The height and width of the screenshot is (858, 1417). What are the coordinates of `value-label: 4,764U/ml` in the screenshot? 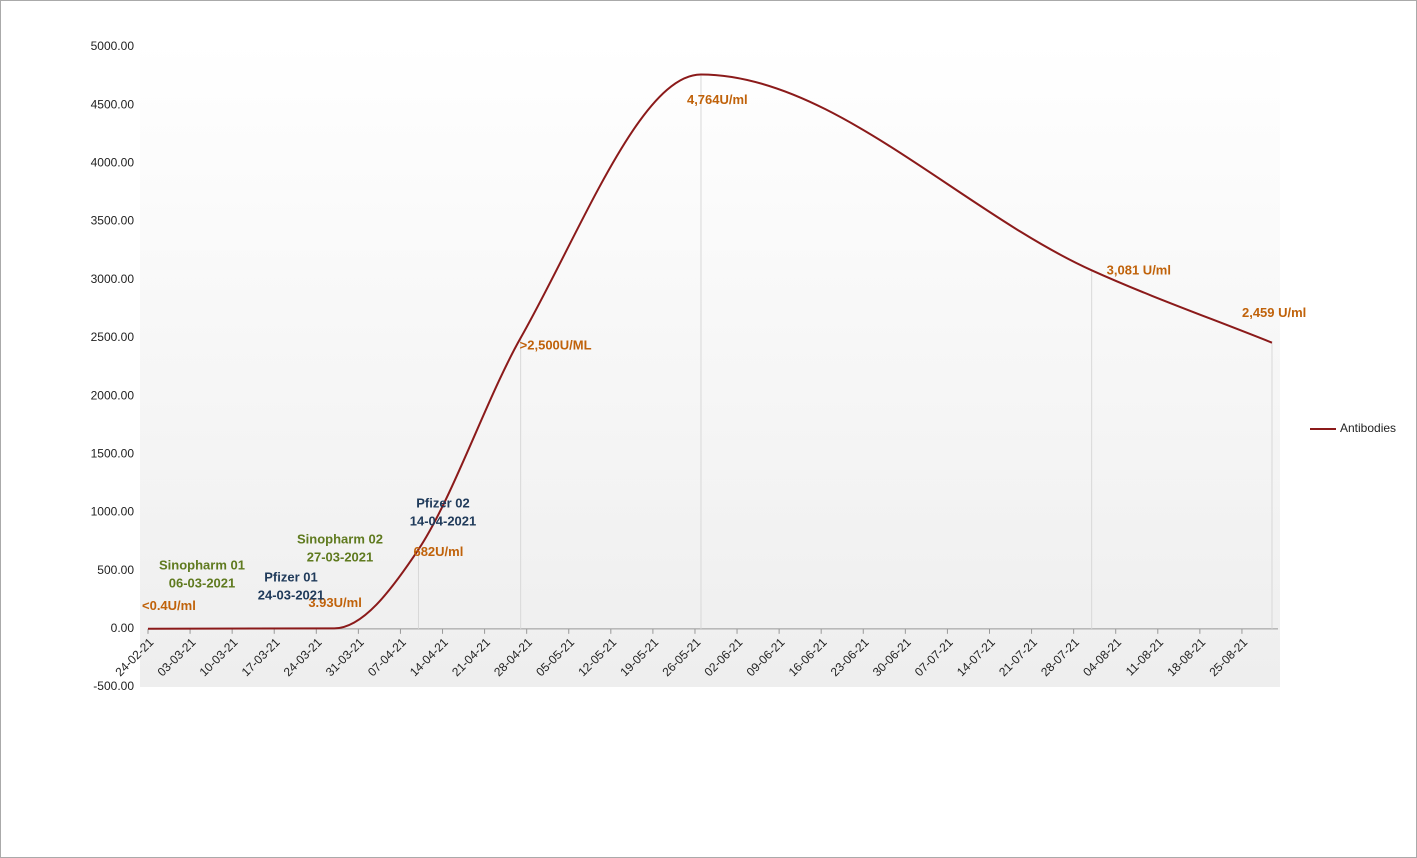 It's located at (717, 99).